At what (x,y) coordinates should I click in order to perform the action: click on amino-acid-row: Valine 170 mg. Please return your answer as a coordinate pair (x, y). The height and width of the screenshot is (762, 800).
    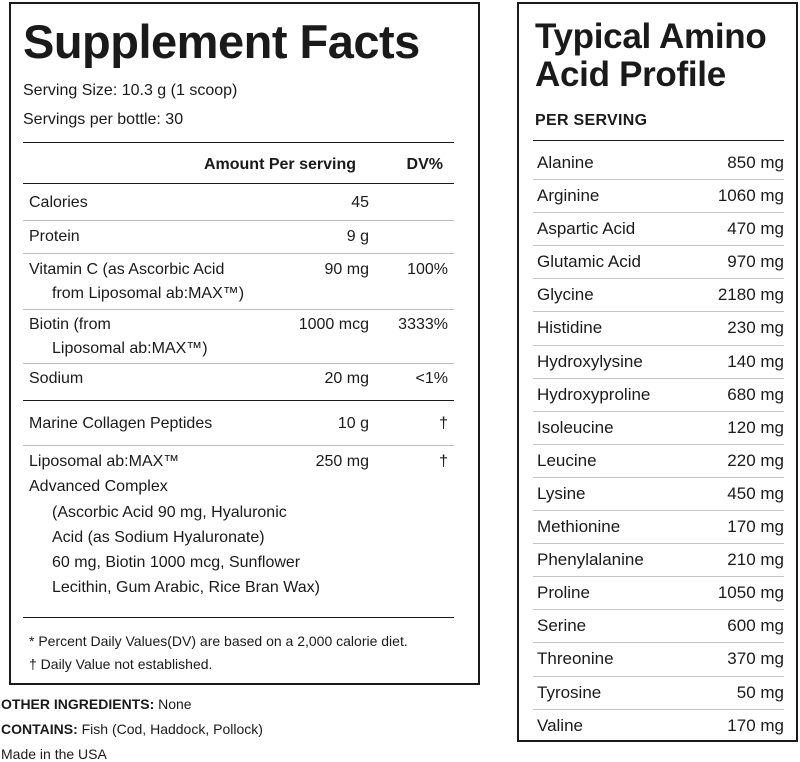
    Looking at the image, I should click on (658, 726).